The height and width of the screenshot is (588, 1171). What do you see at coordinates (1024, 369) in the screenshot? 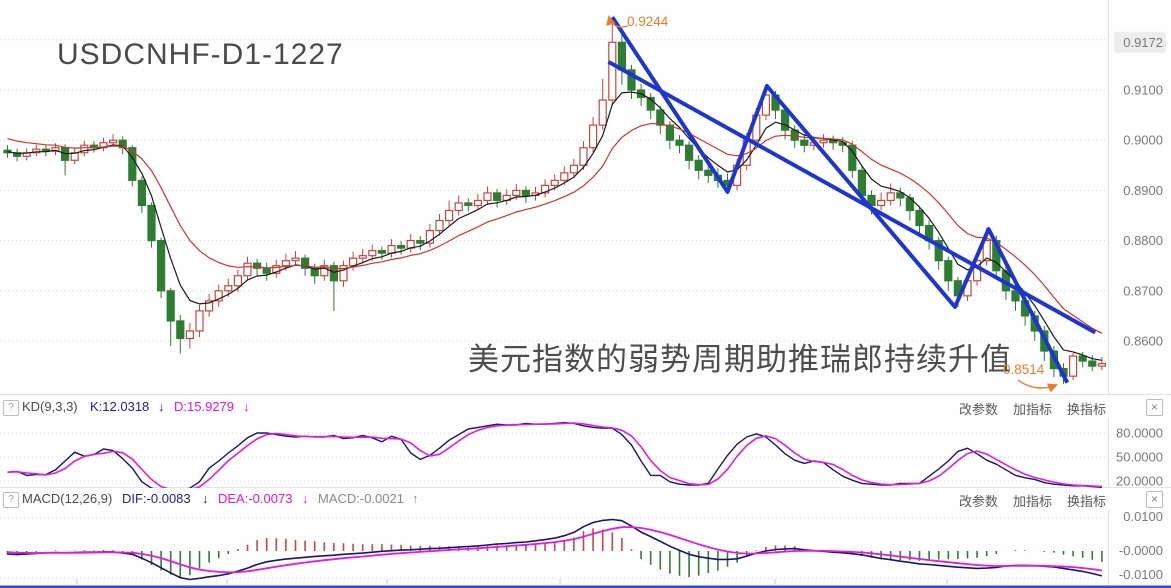
I see `annotation-low-price: 0.8514` at bounding box center [1024, 369].